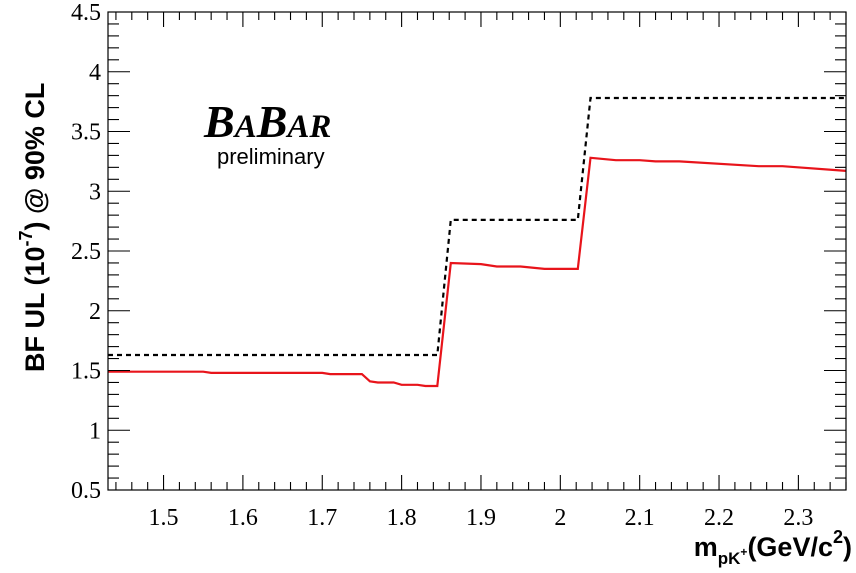  What do you see at coordinates (86, 252) in the screenshot?
I see `y-tick-label: 2.5` at bounding box center [86, 252].